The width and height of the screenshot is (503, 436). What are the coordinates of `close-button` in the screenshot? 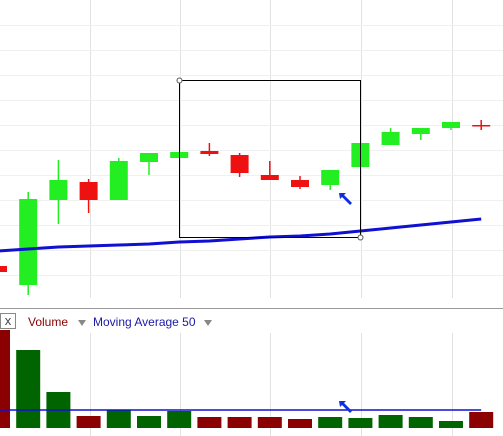 It's located at (8, 321).